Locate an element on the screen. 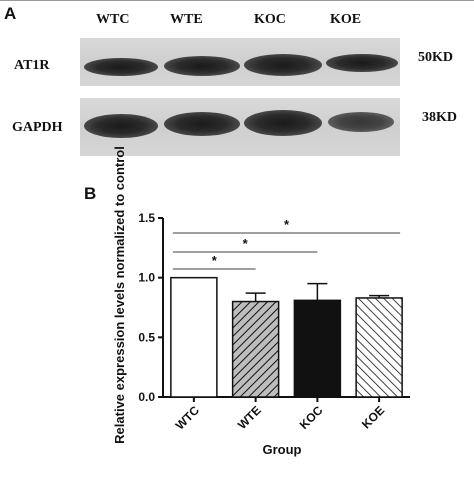 This screenshot has height=479, width=474. lane-label-wtc: WTC is located at coordinates (113, 19).